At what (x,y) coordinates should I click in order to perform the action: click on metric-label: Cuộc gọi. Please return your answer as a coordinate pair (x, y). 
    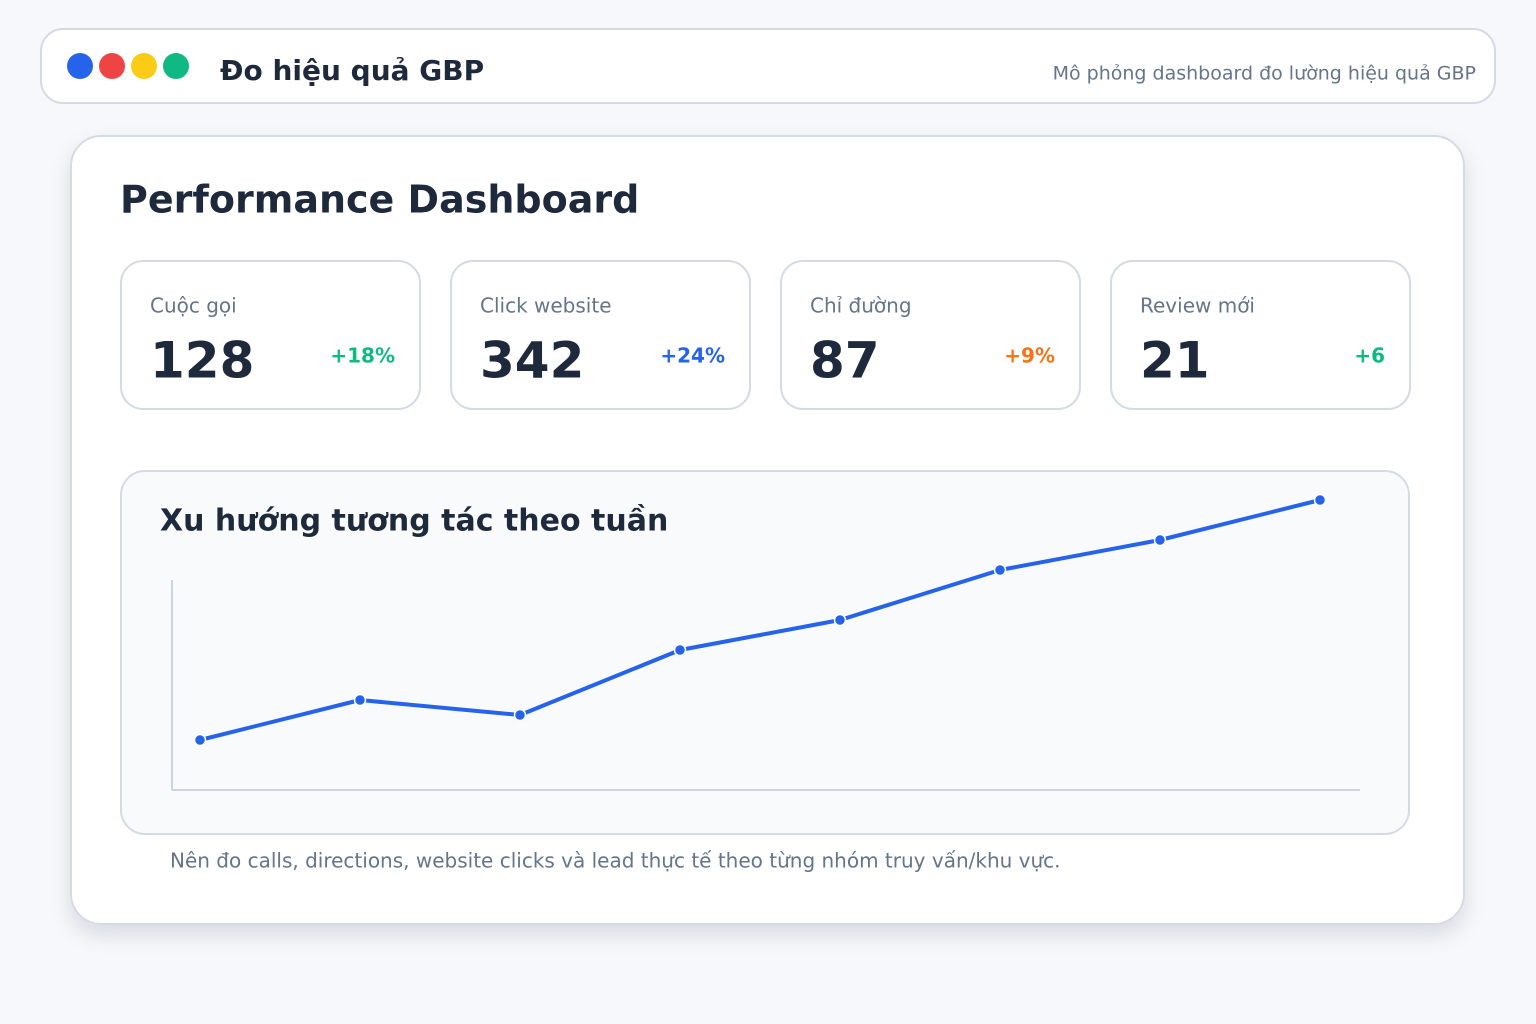
    Looking at the image, I should click on (193, 306).